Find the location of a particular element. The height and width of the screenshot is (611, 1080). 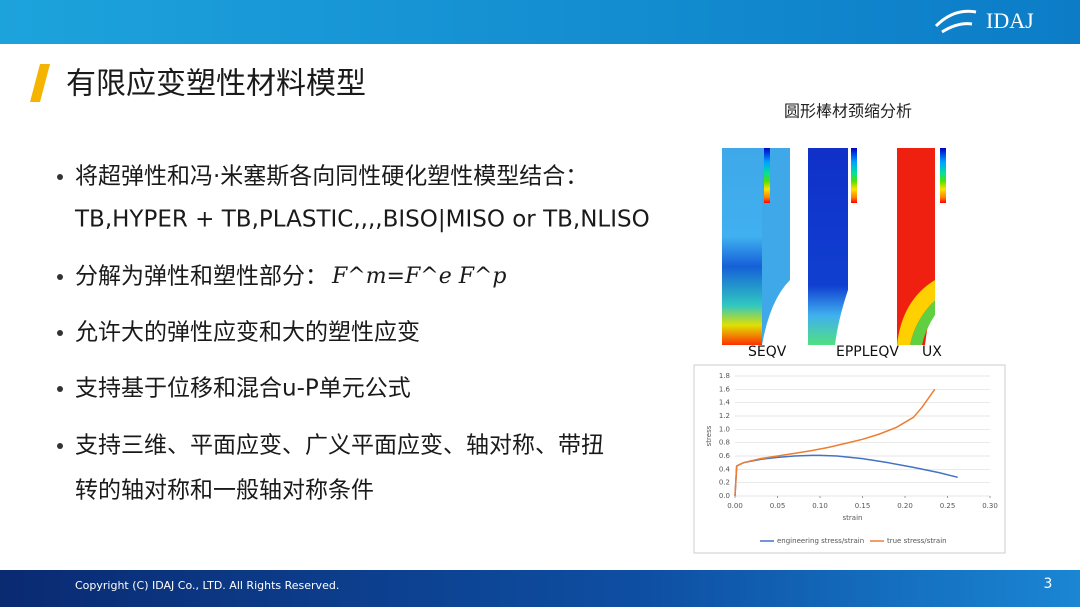

x-tick-label: 0.10 is located at coordinates (820, 506).